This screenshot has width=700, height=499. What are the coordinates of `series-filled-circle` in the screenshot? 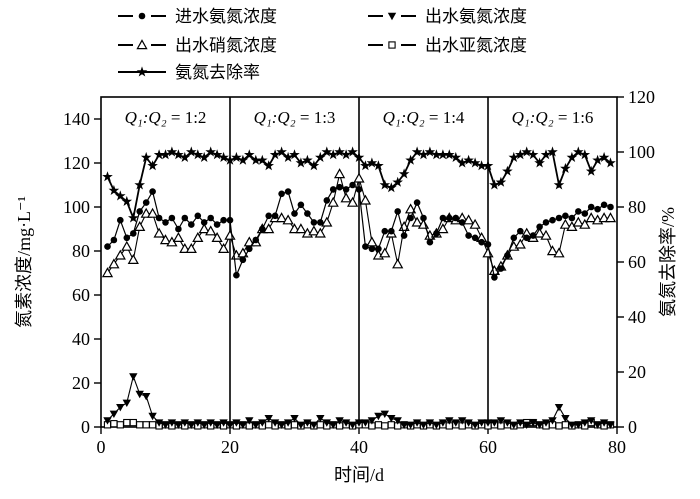 It's located at (359, 231).